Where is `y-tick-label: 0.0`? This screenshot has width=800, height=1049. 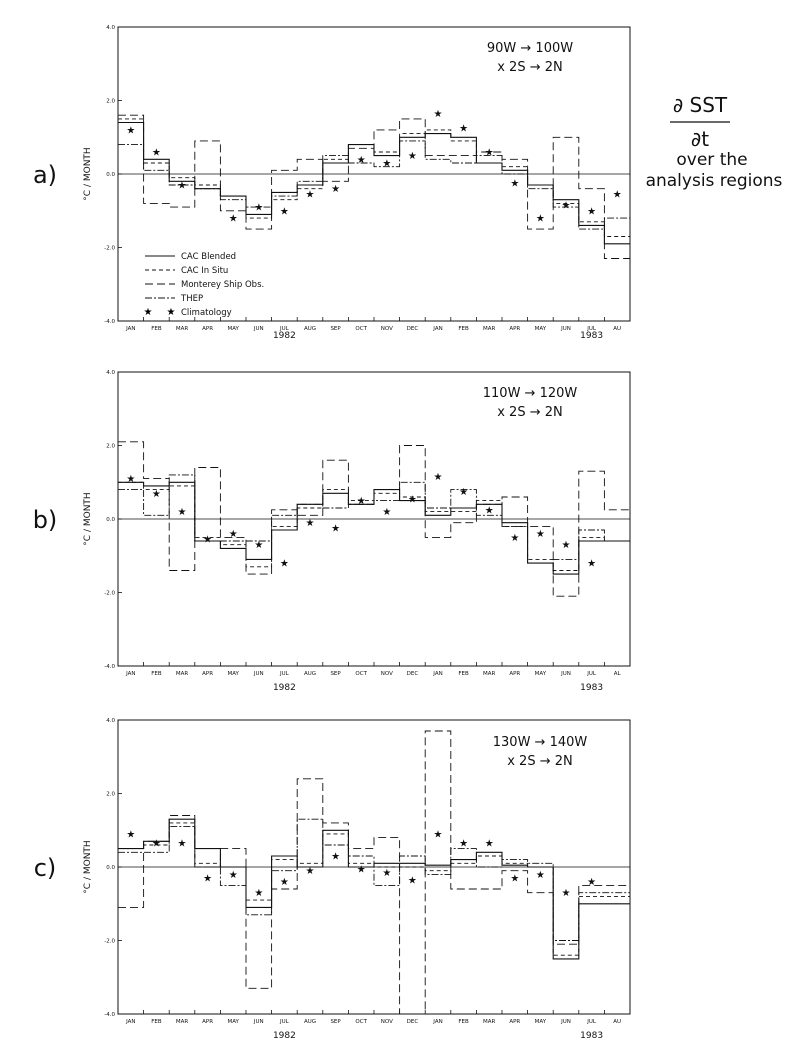
y-tick-label: 0.0 is located at coordinates (110, 868).